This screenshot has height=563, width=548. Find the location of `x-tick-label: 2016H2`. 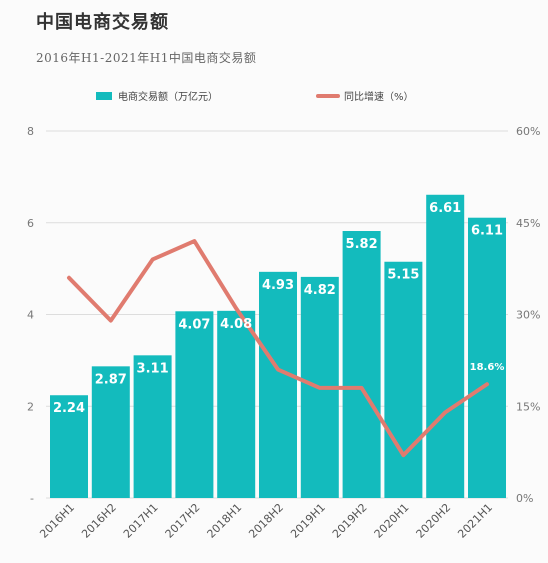

x-tick-label: 2016H2 is located at coordinates (99, 521).